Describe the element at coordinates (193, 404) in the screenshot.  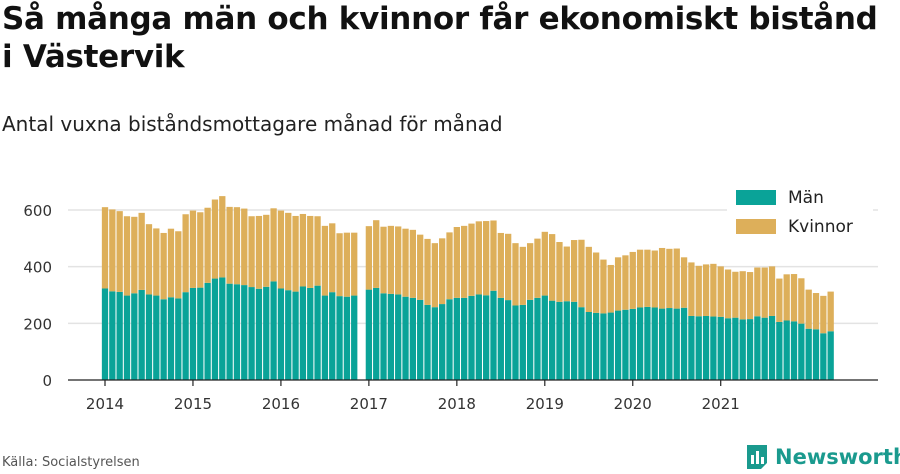
I see `x-tick-label: 2015` at that location.